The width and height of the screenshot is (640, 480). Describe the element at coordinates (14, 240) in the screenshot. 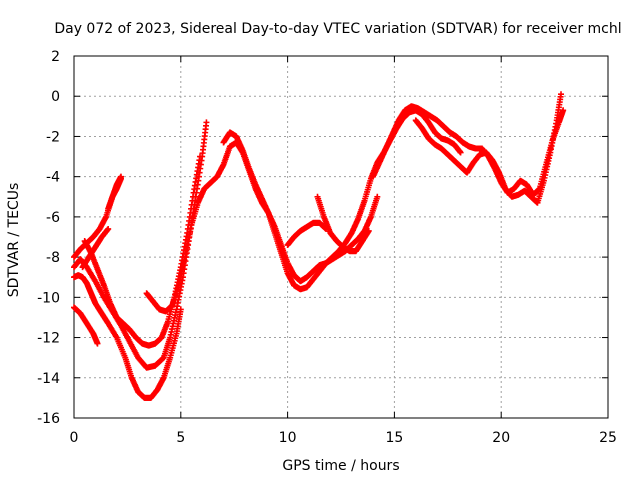

I see `y-axis-label: SDTVAR / TECUs` at that location.